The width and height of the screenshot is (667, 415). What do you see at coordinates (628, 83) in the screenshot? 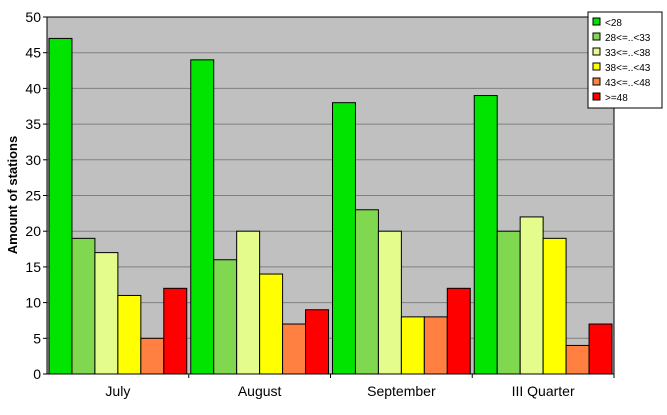
I see `legend-label: 43<=..<48` at bounding box center [628, 83].